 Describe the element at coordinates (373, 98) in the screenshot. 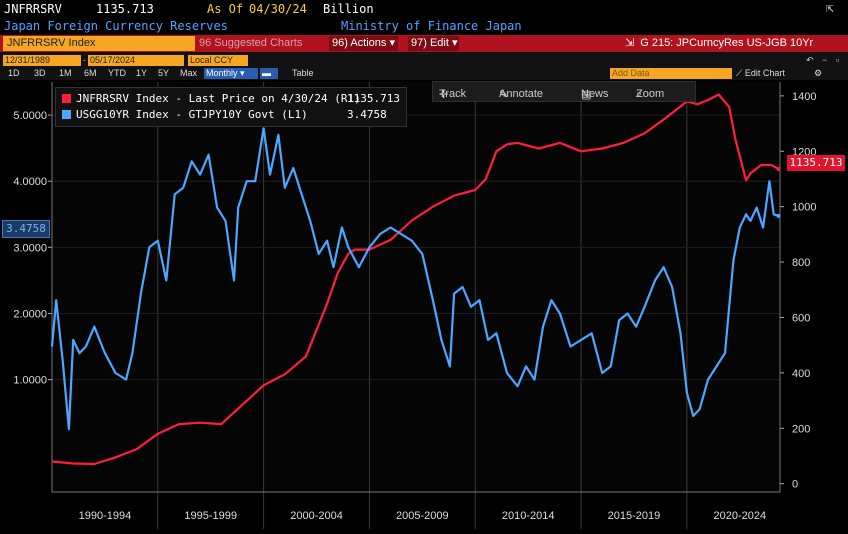

I see `legend-value-reserves: 1135.713` at that location.